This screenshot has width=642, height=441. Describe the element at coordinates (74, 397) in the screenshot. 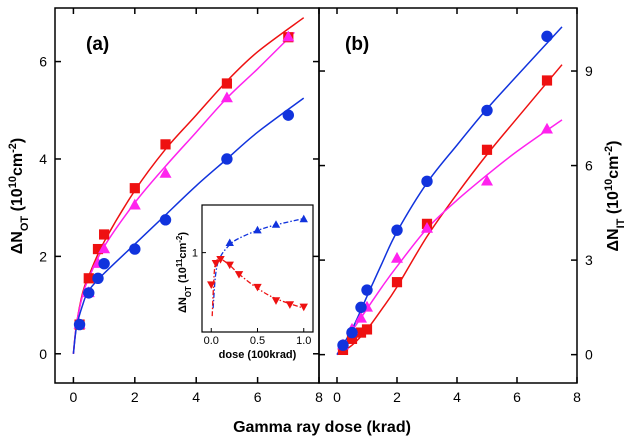

I see `panel-a-x-tick-label: 0` at that location.